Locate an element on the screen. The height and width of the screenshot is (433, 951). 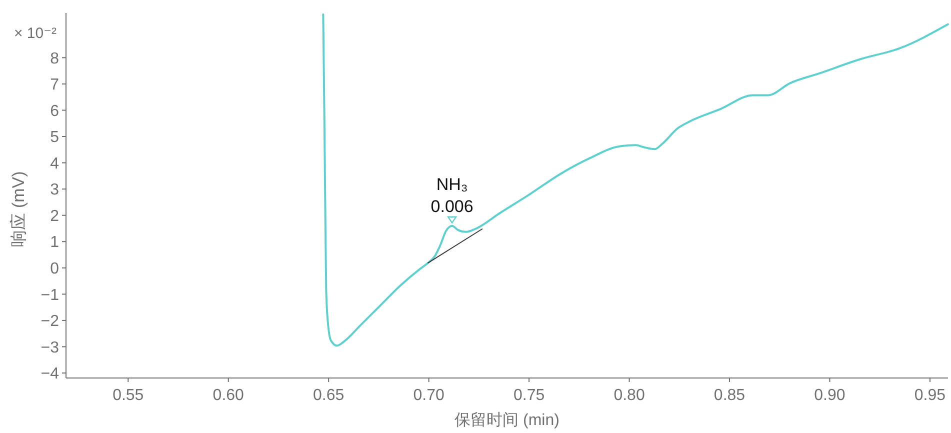
y-axis-title: 响应 (mV) is located at coordinates (18, 209).